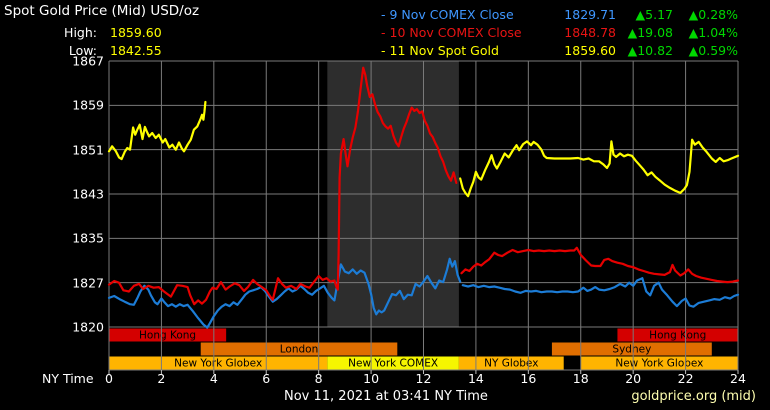  What do you see at coordinates (82, 50) in the screenshot?
I see `low-label: Low:` at bounding box center [82, 50].